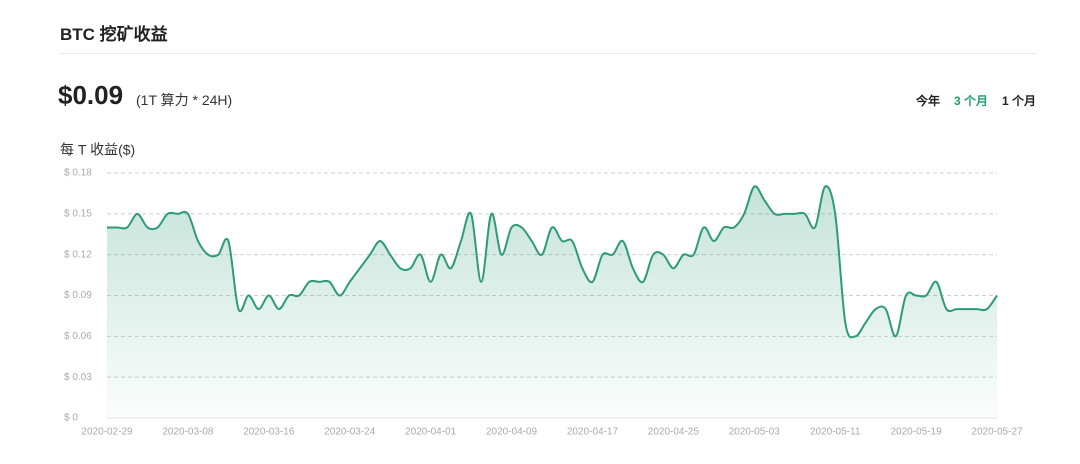 The image size is (1080, 464). What do you see at coordinates (78, 254) in the screenshot?
I see `y-tick-label: $ 0.12` at bounding box center [78, 254].